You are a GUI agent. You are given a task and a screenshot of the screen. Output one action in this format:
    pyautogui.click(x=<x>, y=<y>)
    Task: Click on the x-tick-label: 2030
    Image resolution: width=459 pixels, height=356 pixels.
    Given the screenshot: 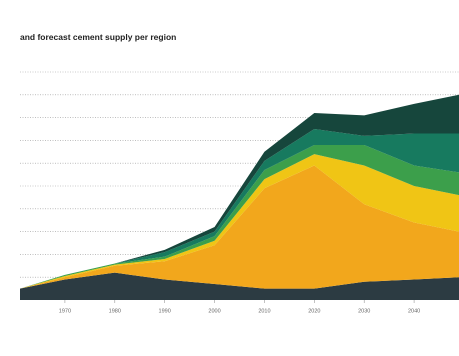 What is the action you would take?
    pyautogui.click(x=364, y=311)
    